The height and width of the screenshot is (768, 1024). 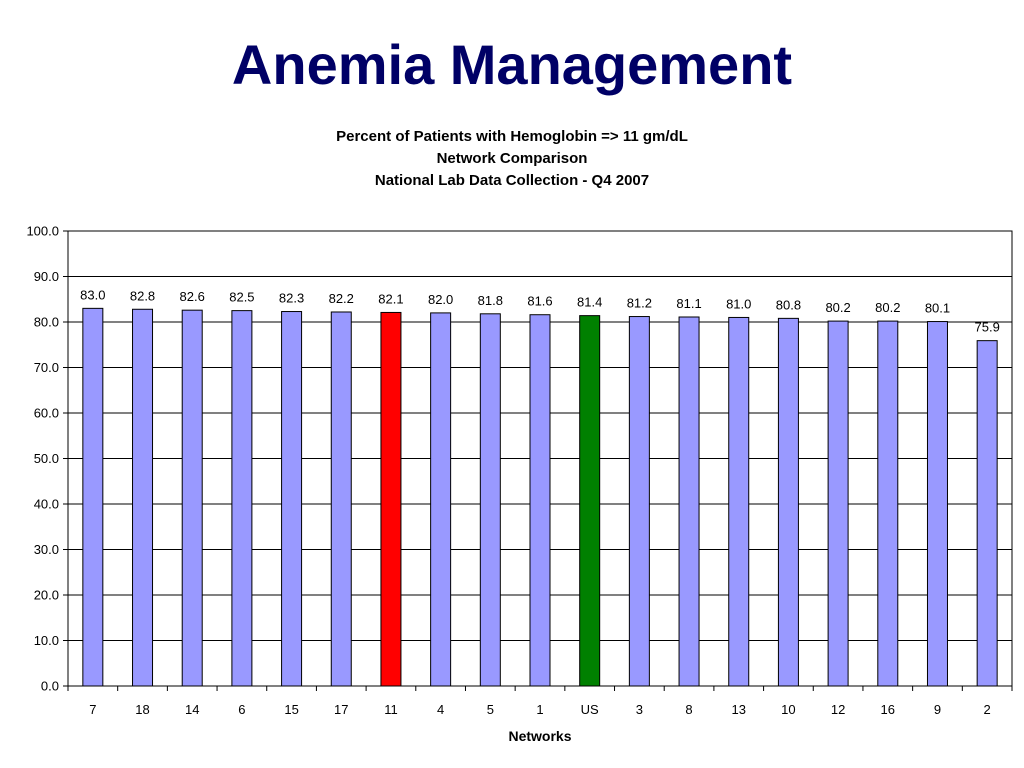 I want to click on x-tick-label: 18, so click(x=142, y=709).